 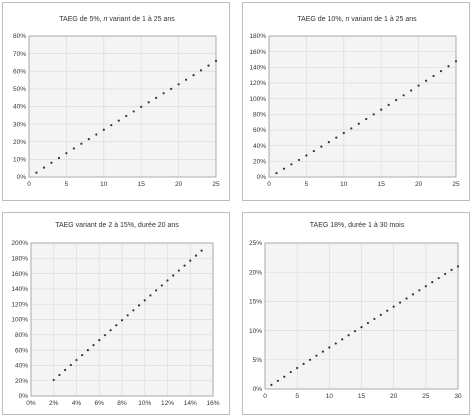 What do you see at coordinates (255, 302) in the screenshot?
I see `y-tick-label: 15%` at bounding box center [255, 302].